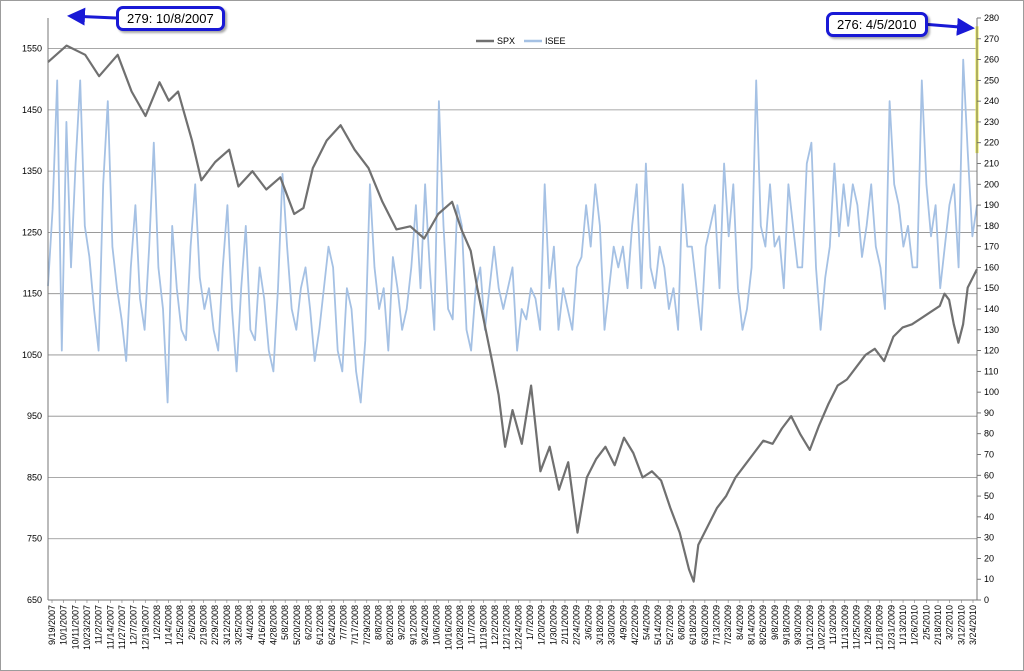 The height and width of the screenshot is (671, 1024). I want to click on x-tick-label: 3/18/2009, so click(600, 625).